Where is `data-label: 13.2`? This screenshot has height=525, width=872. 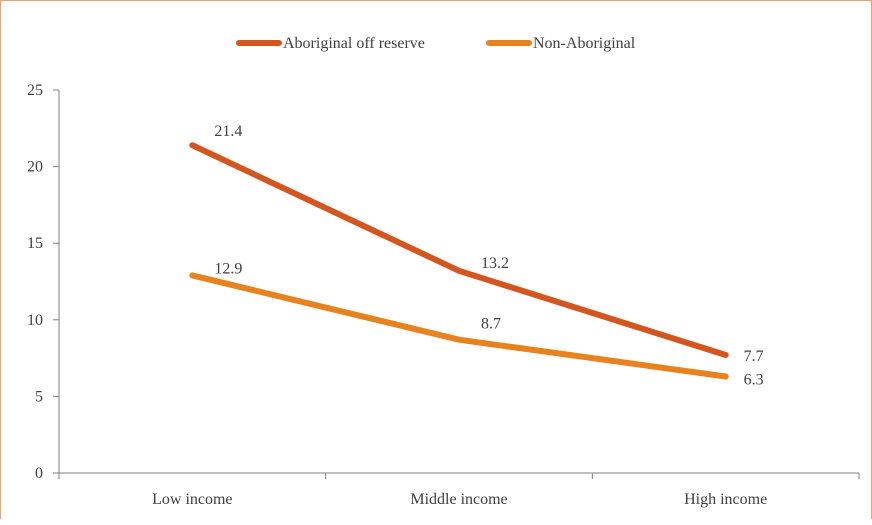
data-label: 13.2 is located at coordinates (495, 263).